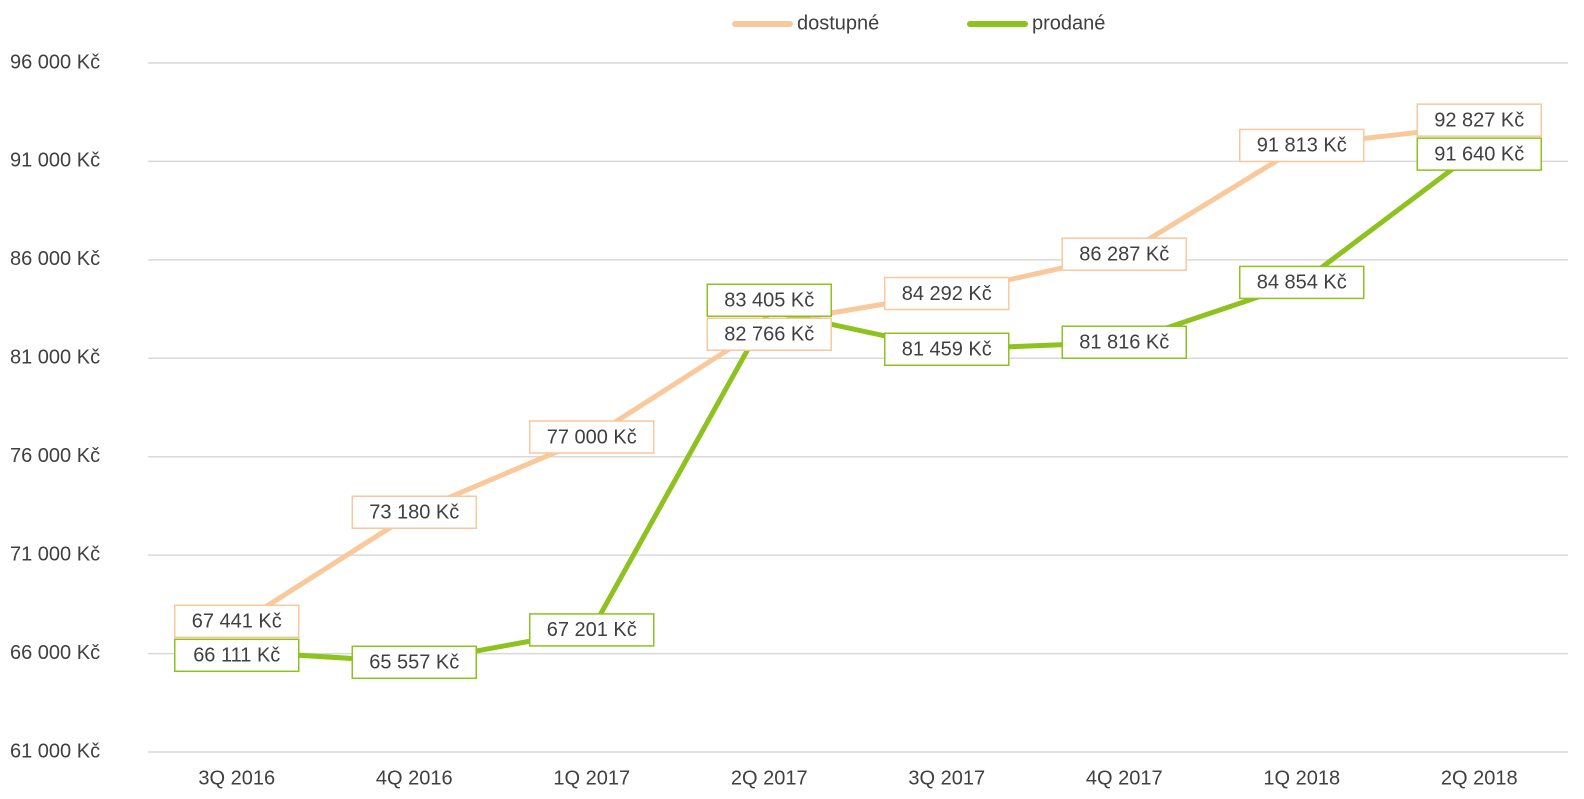  What do you see at coordinates (1124, 778) in the screenshot?
I see `x-tick-label: 4Q 2017` at bounding box center [1124, 778].